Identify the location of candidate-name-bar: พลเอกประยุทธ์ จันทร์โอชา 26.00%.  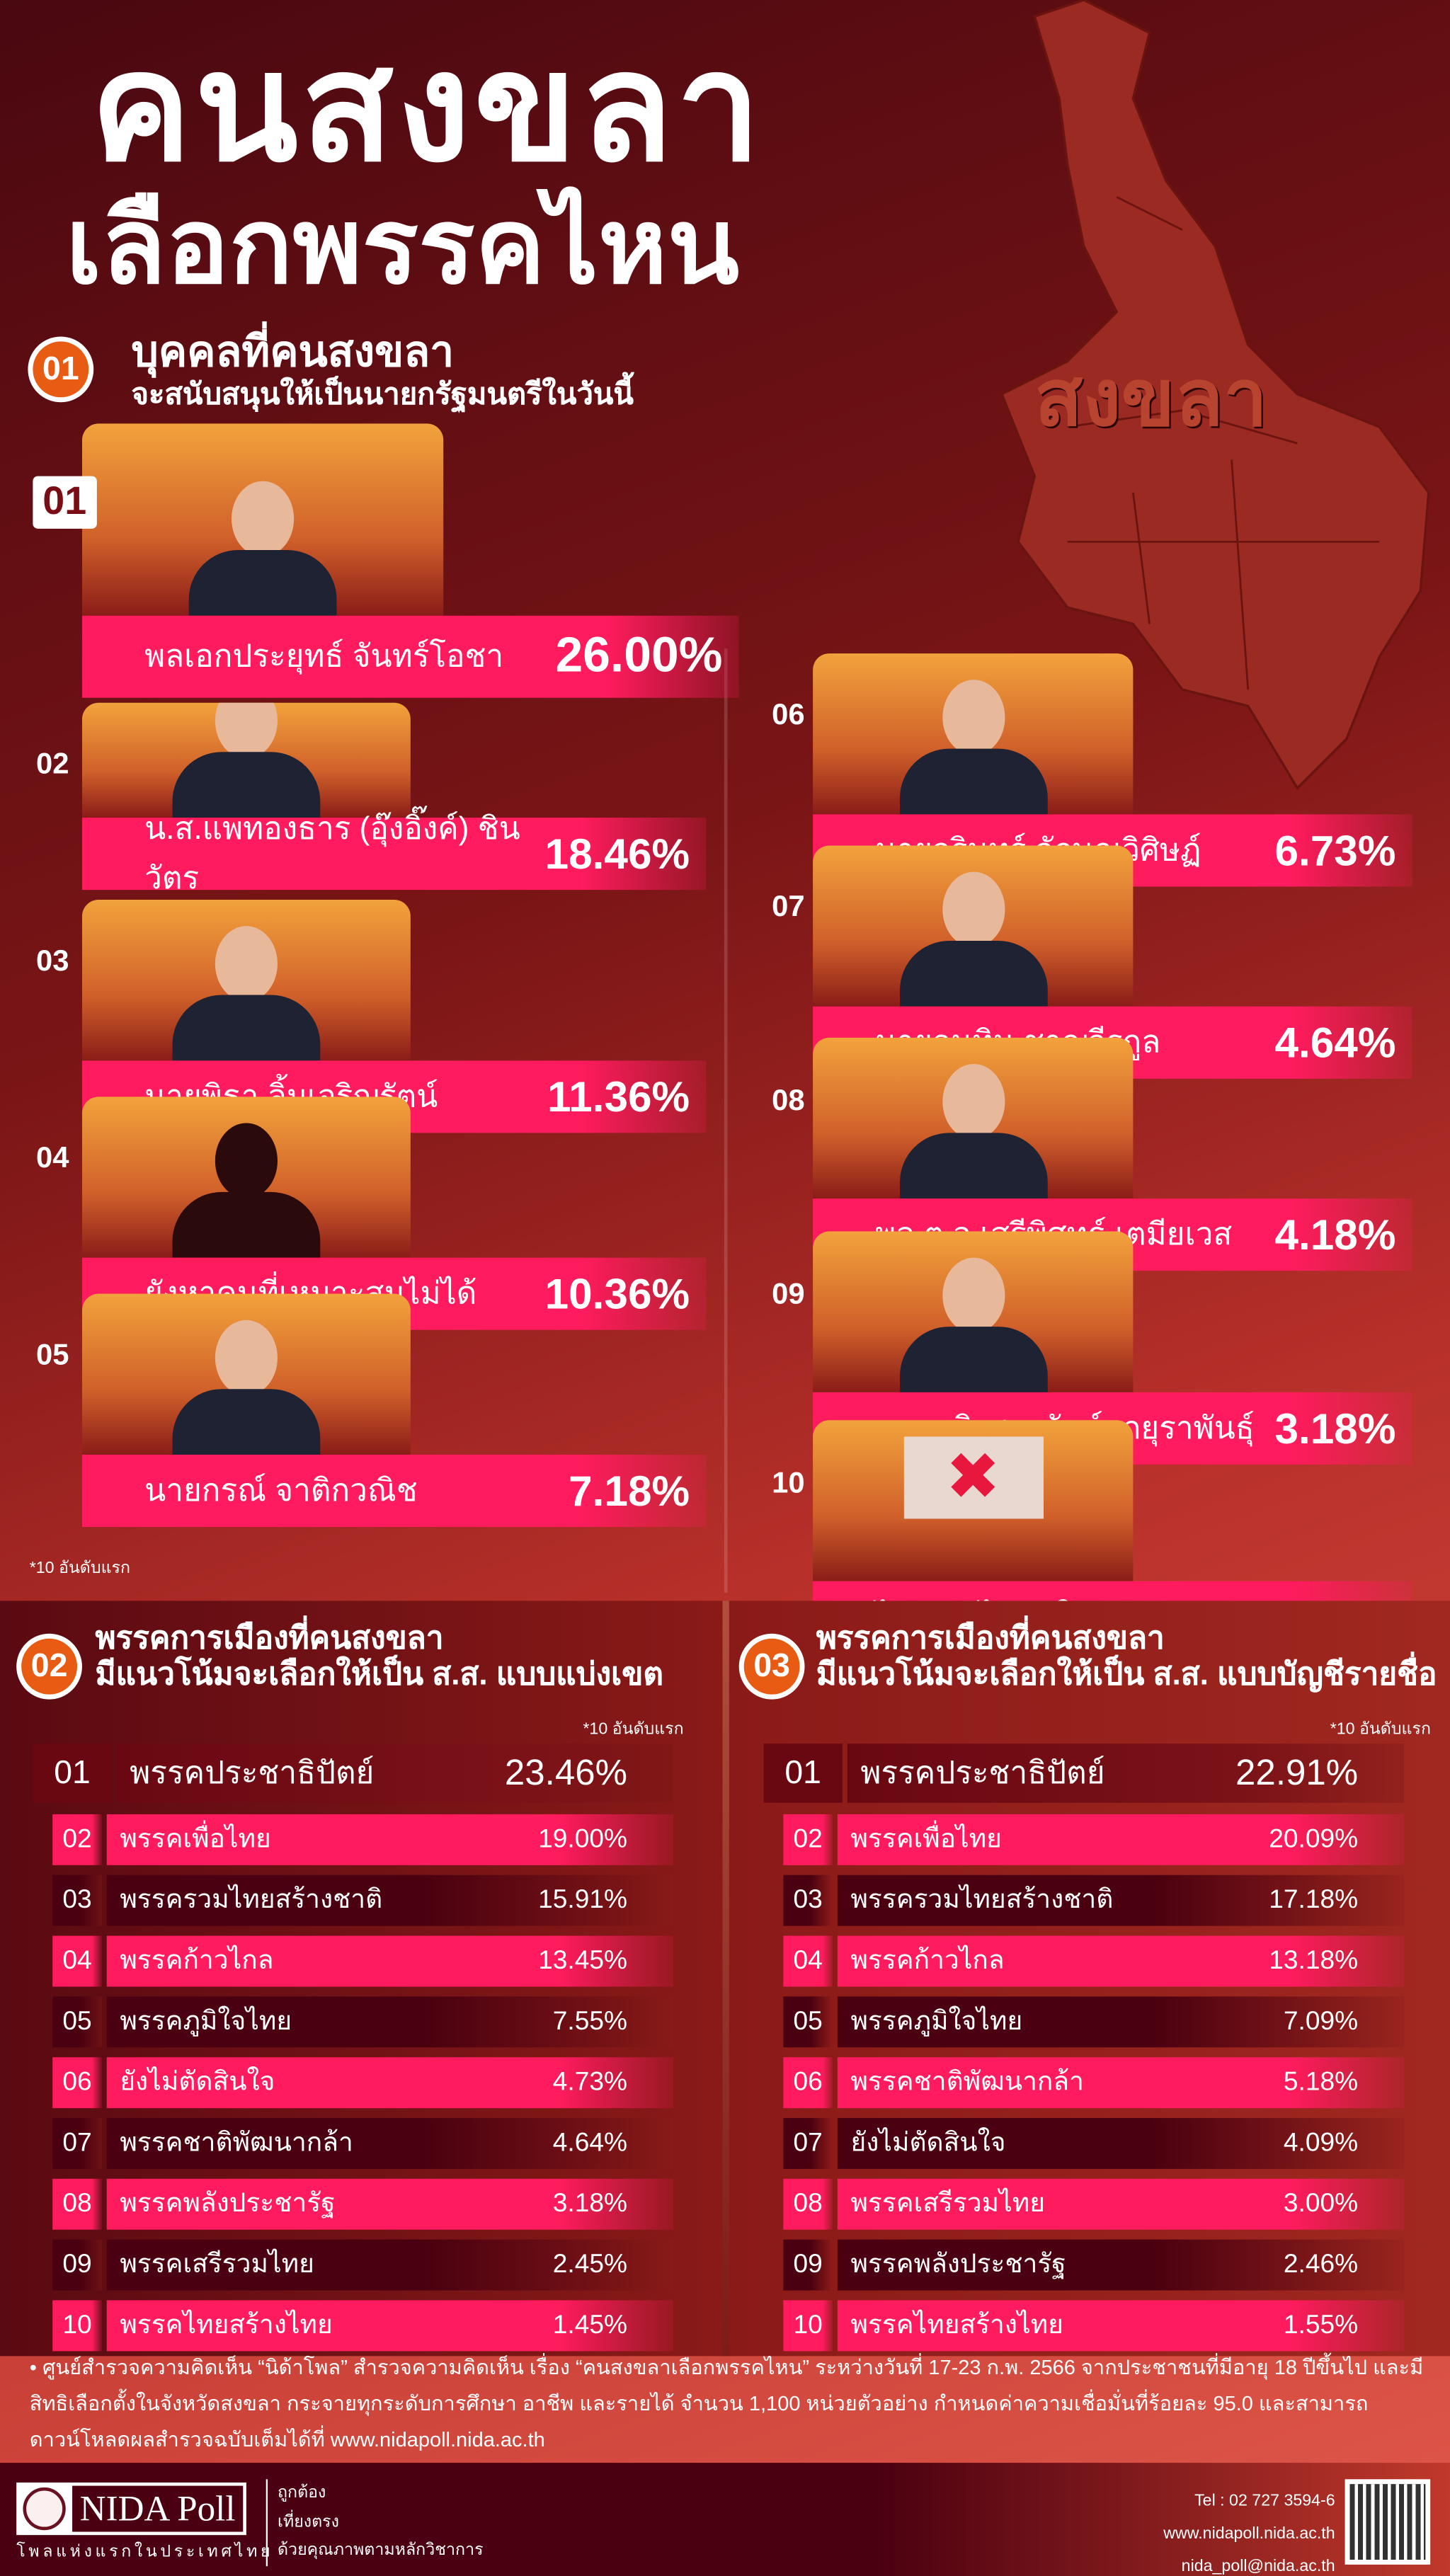
(410, 656).